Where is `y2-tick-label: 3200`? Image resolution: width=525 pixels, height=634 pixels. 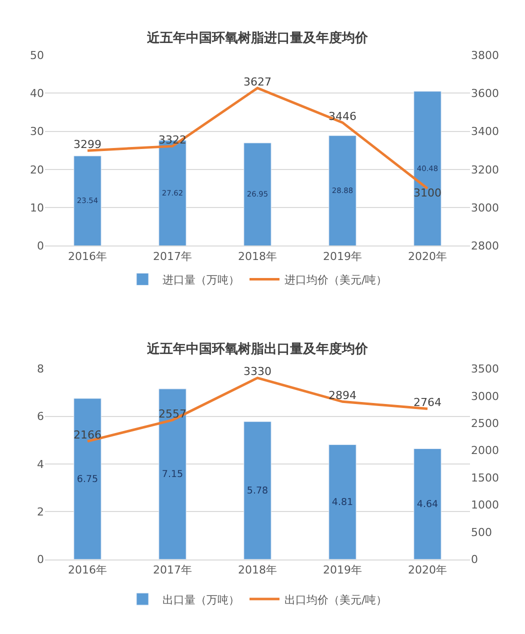 y2-tick-label: 3200 is located at coordinates (485, 169).